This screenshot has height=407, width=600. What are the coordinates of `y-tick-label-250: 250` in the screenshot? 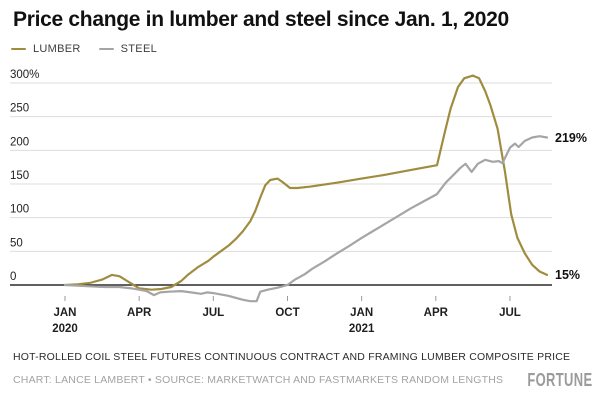 It's located at (19, 109).